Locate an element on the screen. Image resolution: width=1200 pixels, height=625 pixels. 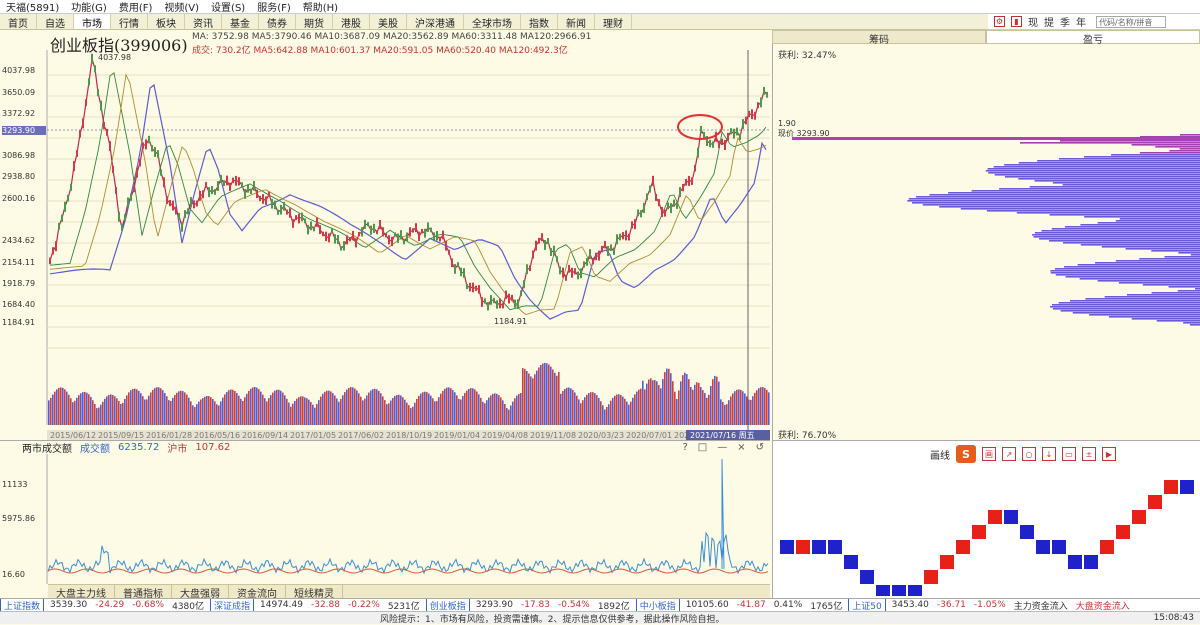
x-tick: 2015/06/12 is located at coordinates (73, 435).